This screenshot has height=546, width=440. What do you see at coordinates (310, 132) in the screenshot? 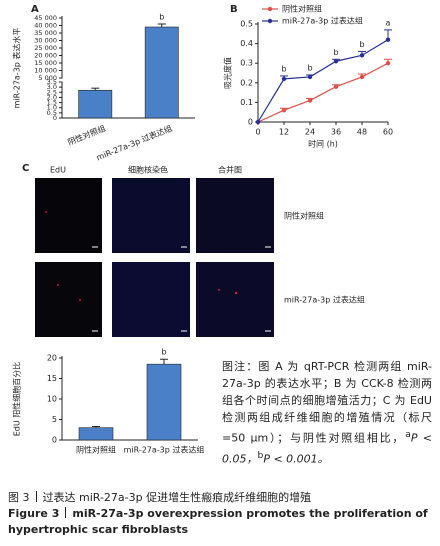
I see `x-tick-label: 24` at bounding box center [310, 132].